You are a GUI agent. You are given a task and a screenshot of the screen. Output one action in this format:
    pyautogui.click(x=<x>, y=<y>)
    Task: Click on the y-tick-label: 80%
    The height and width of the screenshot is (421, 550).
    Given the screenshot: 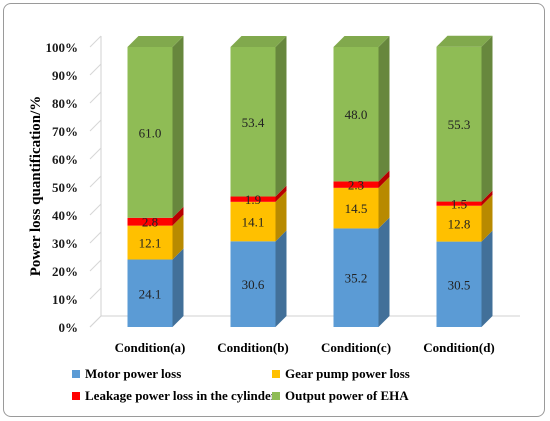 What is the action you would take?
    pyautogui.click(x=65, y=103)
    